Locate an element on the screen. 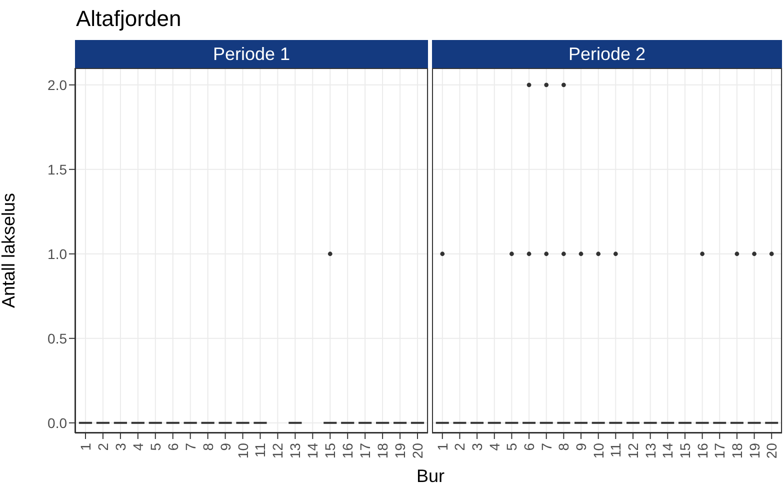 Image resolution: width=784 pixels, height=486 pixels. chart-subtitle: Periode 1 is located at coordinates (251, 54).